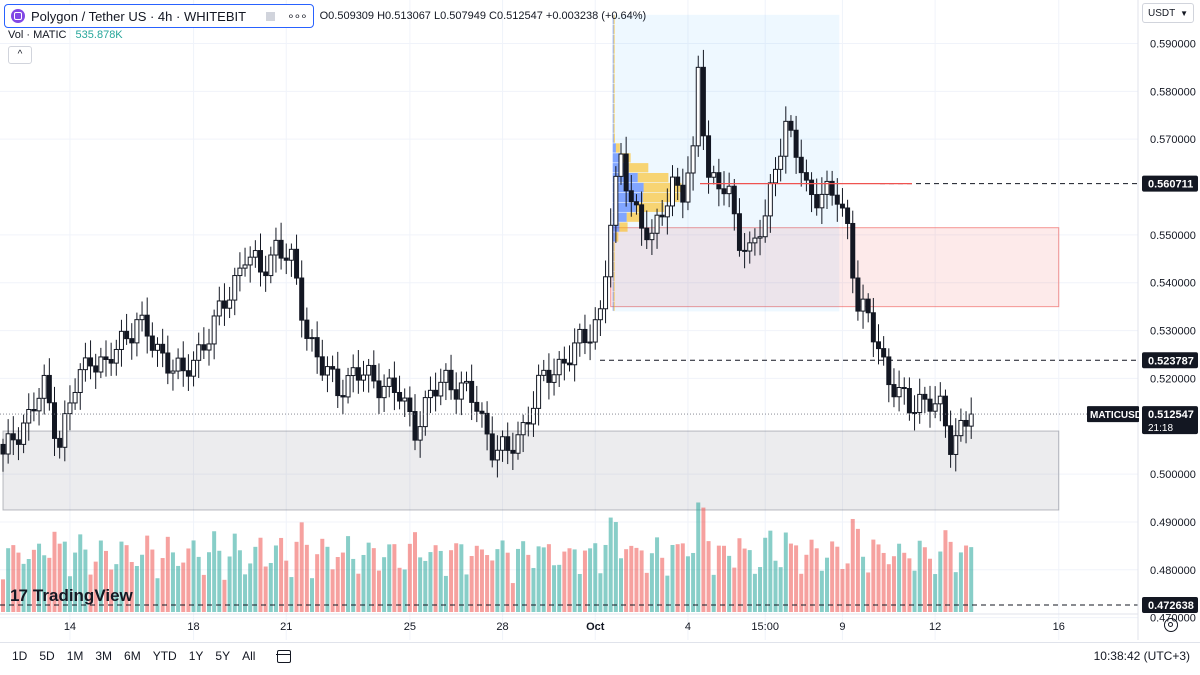 Image resolution: width=1200 pixels, height=675 pixels. Describe the element at coordinates (196, 656) in the screenshot. I see `timeframe-1y: 1Y` at that location.